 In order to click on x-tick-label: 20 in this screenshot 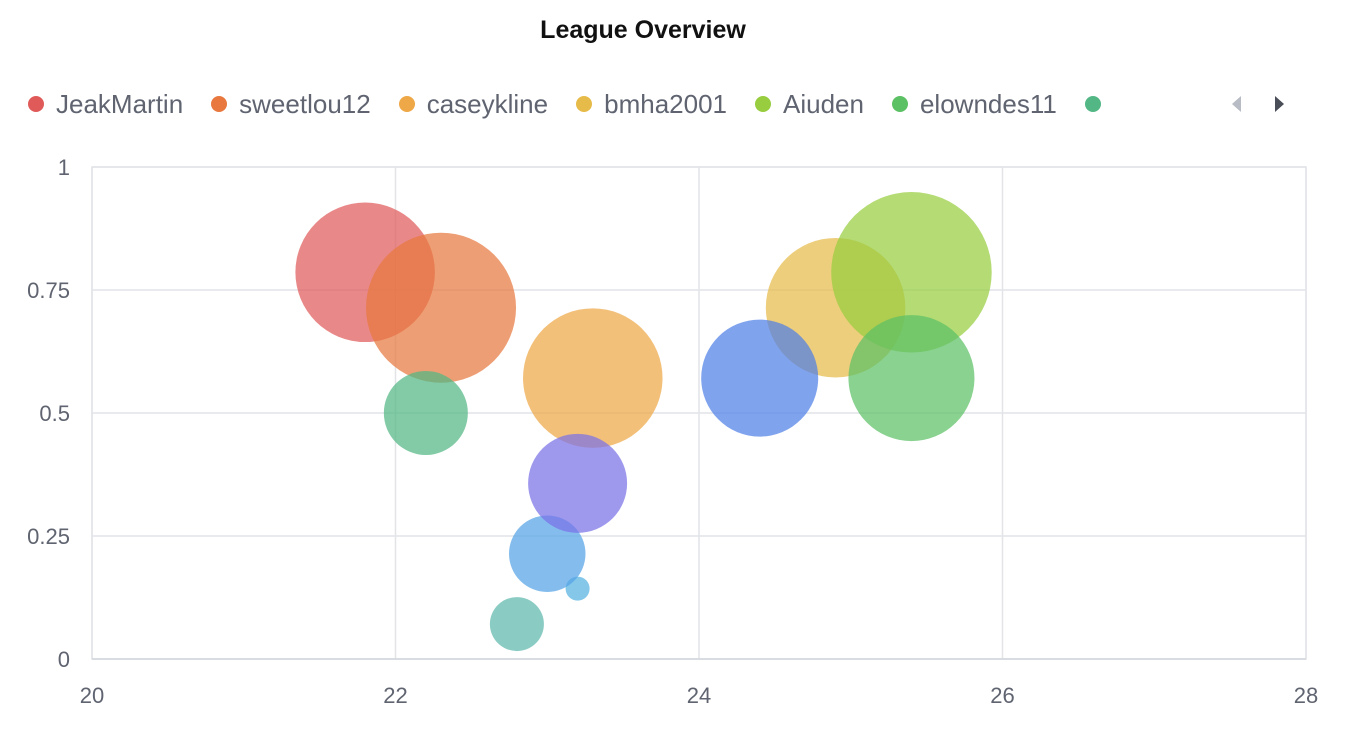, I will do `click(92, 695)`.